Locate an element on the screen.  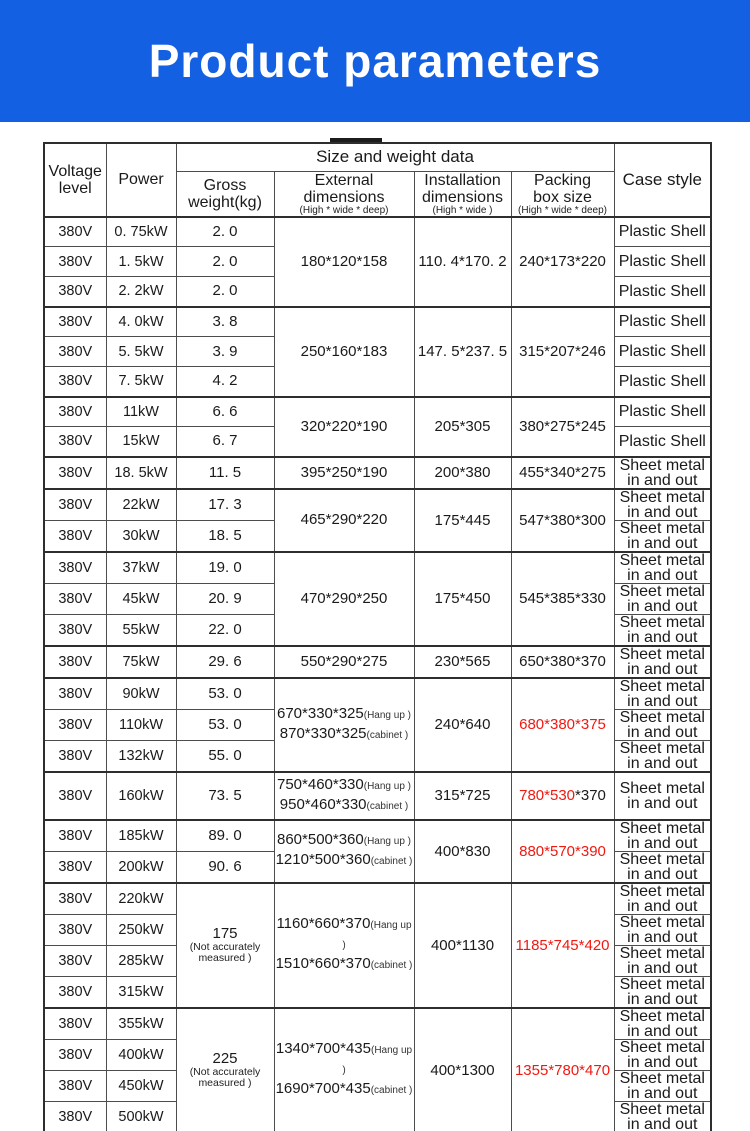
power-cell: 45kW is located at coordinates (141, 598).